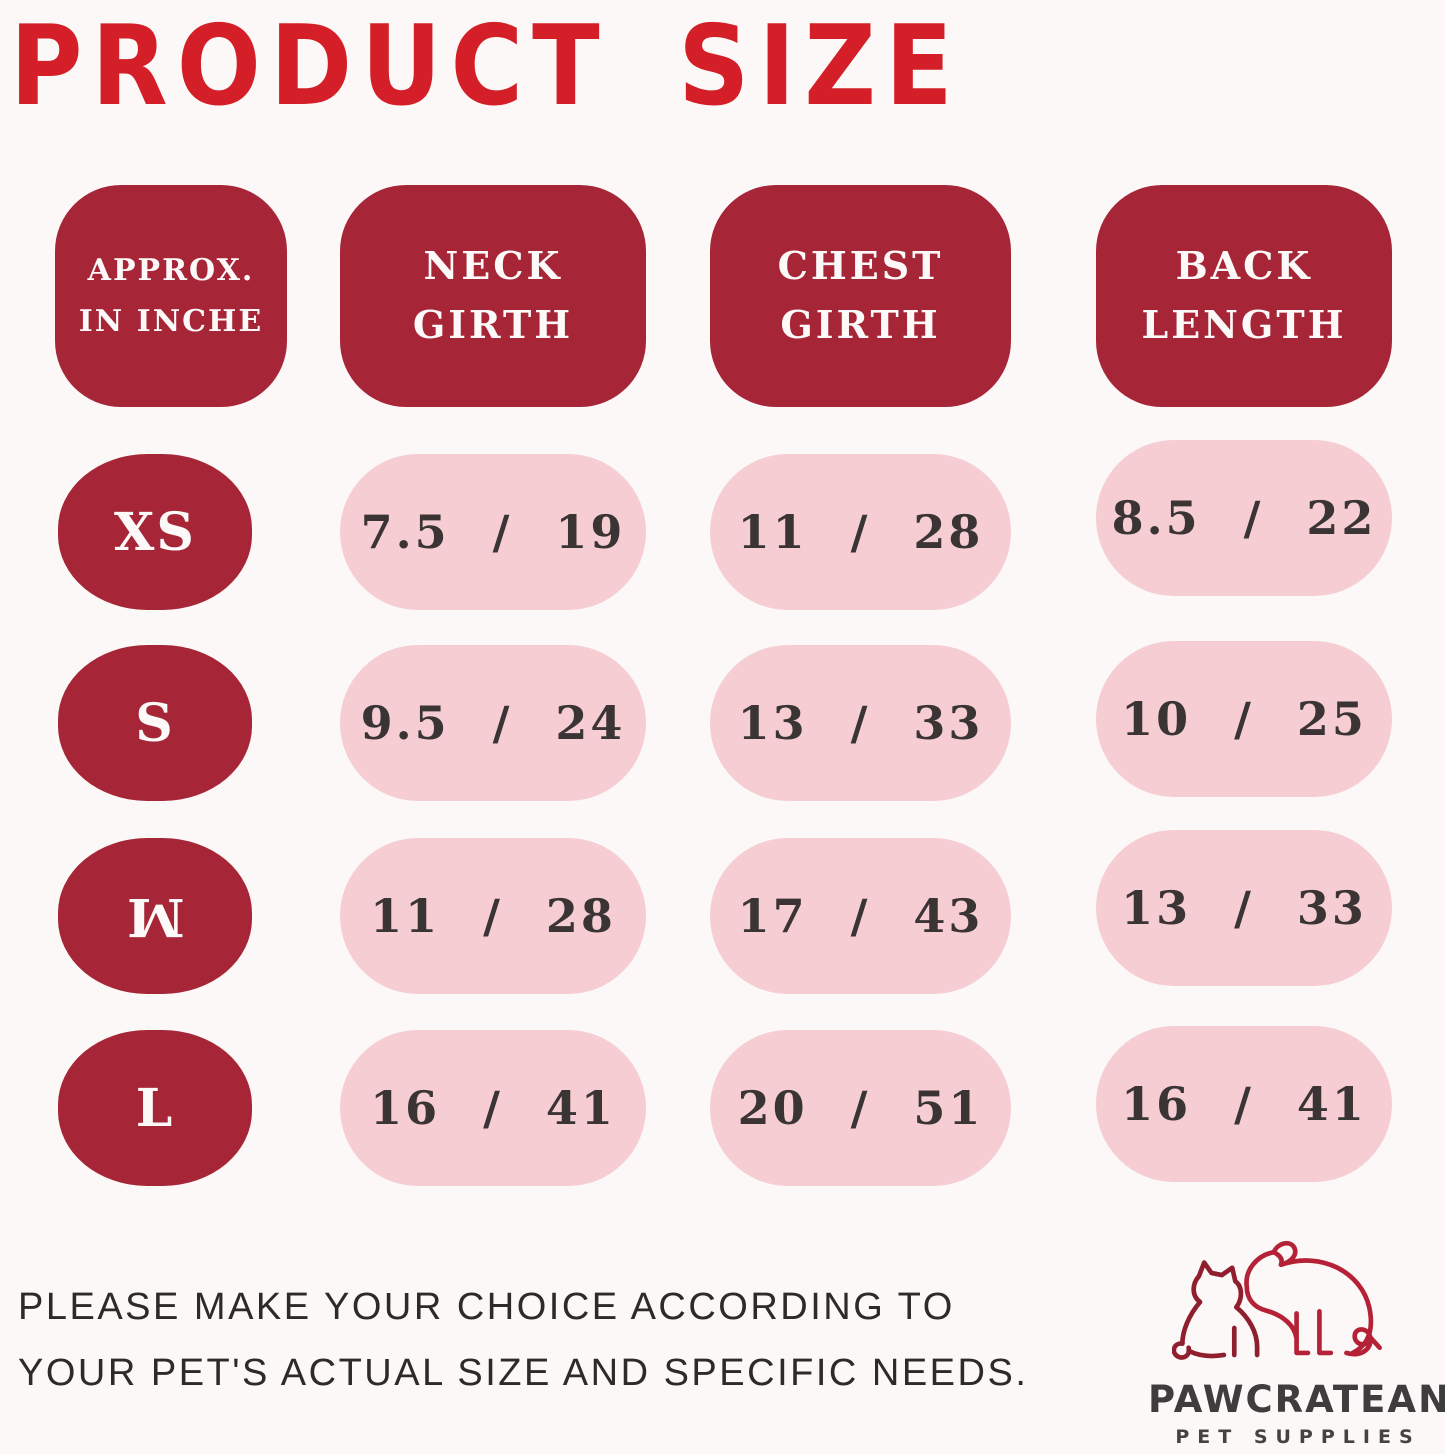 This screenshot has height=1454, width=1445. Describe the element at coordinates (860, 916) in the screenshot. I see `cell-m-chest-girth: 17 / 43` at that location.